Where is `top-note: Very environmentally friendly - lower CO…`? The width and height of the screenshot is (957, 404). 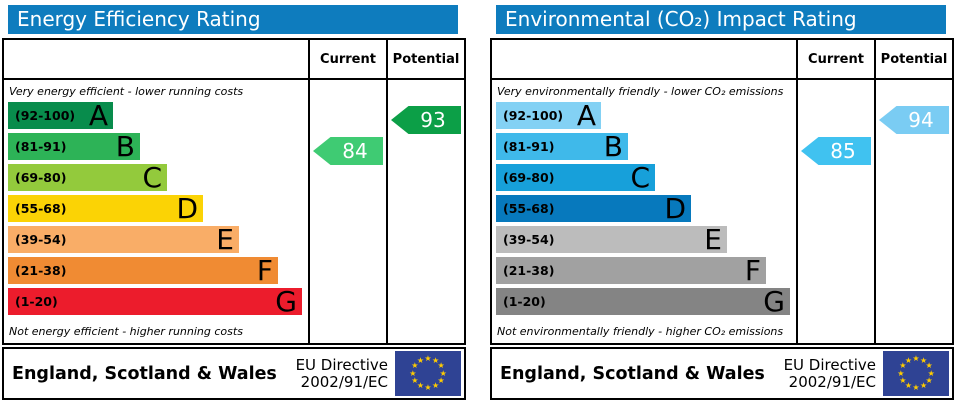
top-note: Very environmentally friendly - lower CO… is located at coordinates (640, 91).